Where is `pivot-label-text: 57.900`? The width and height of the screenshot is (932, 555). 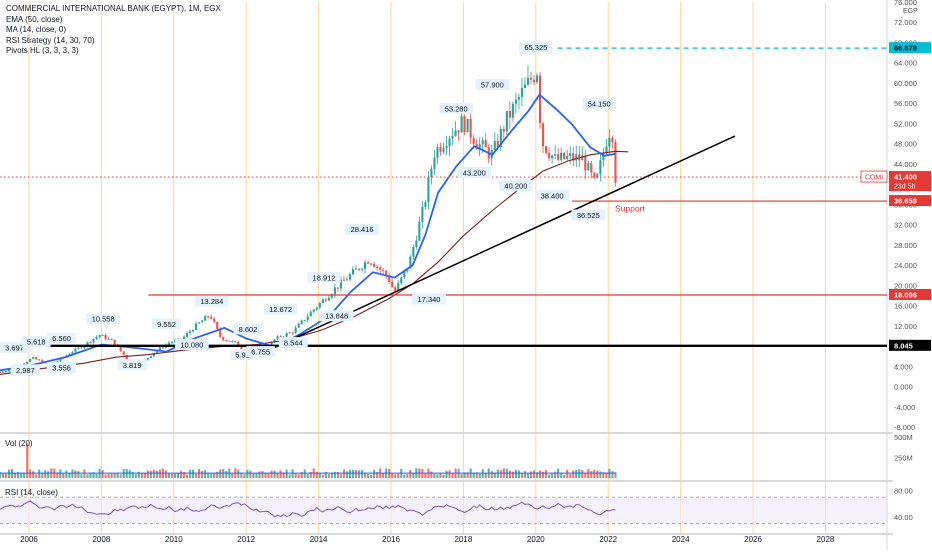
pivot-label-text: 57.900 is located at coordinates (492, 84).